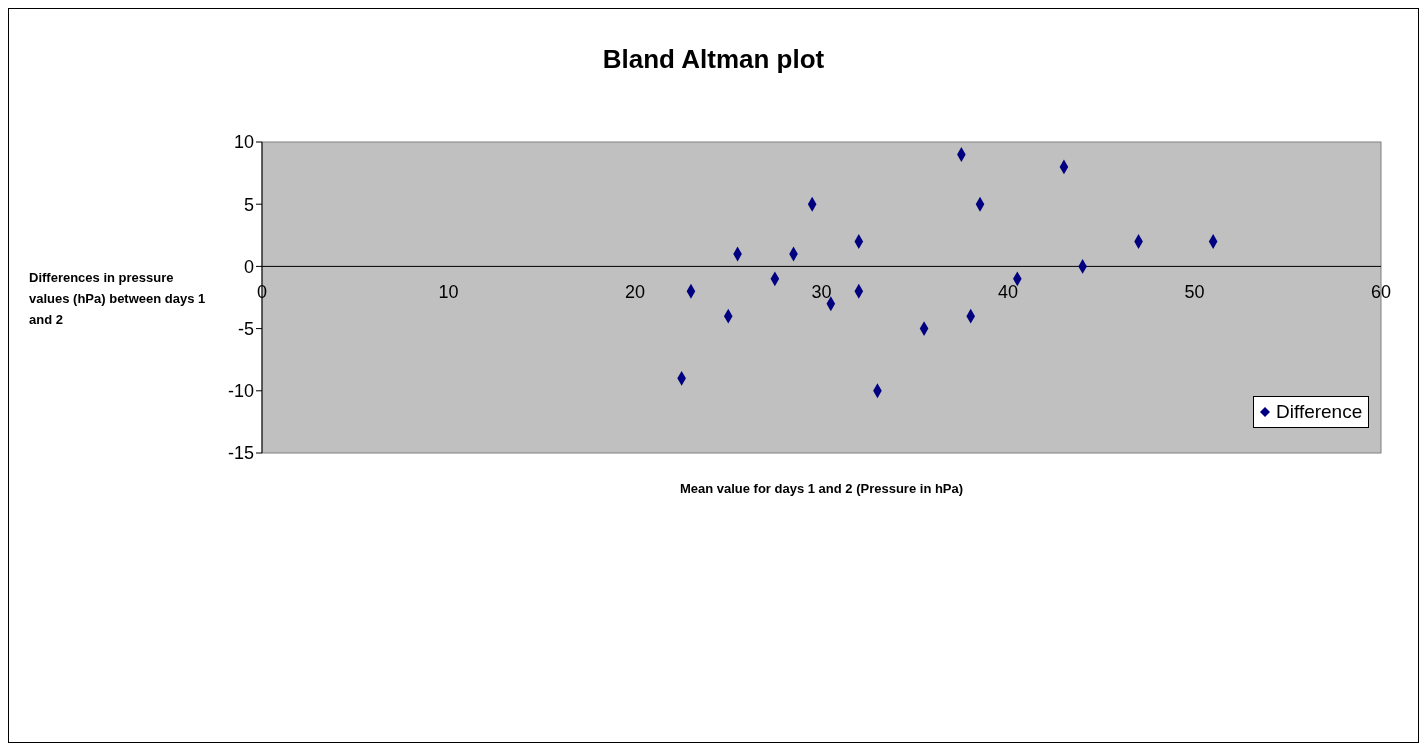 The height and width of the screenshot is (749, 1425). I want to click on y-tick-label: 5, so click(248, 204).